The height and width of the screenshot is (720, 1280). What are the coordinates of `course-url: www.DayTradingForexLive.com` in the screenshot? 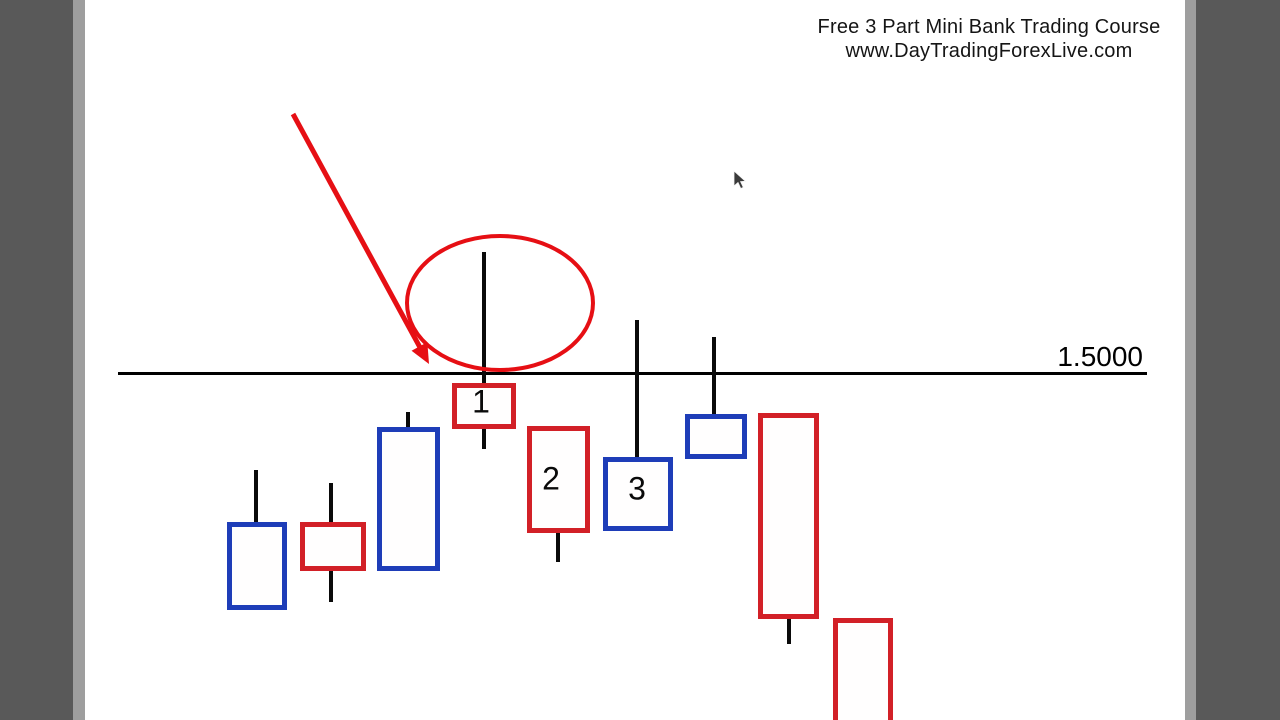 It's located at (989, 51).